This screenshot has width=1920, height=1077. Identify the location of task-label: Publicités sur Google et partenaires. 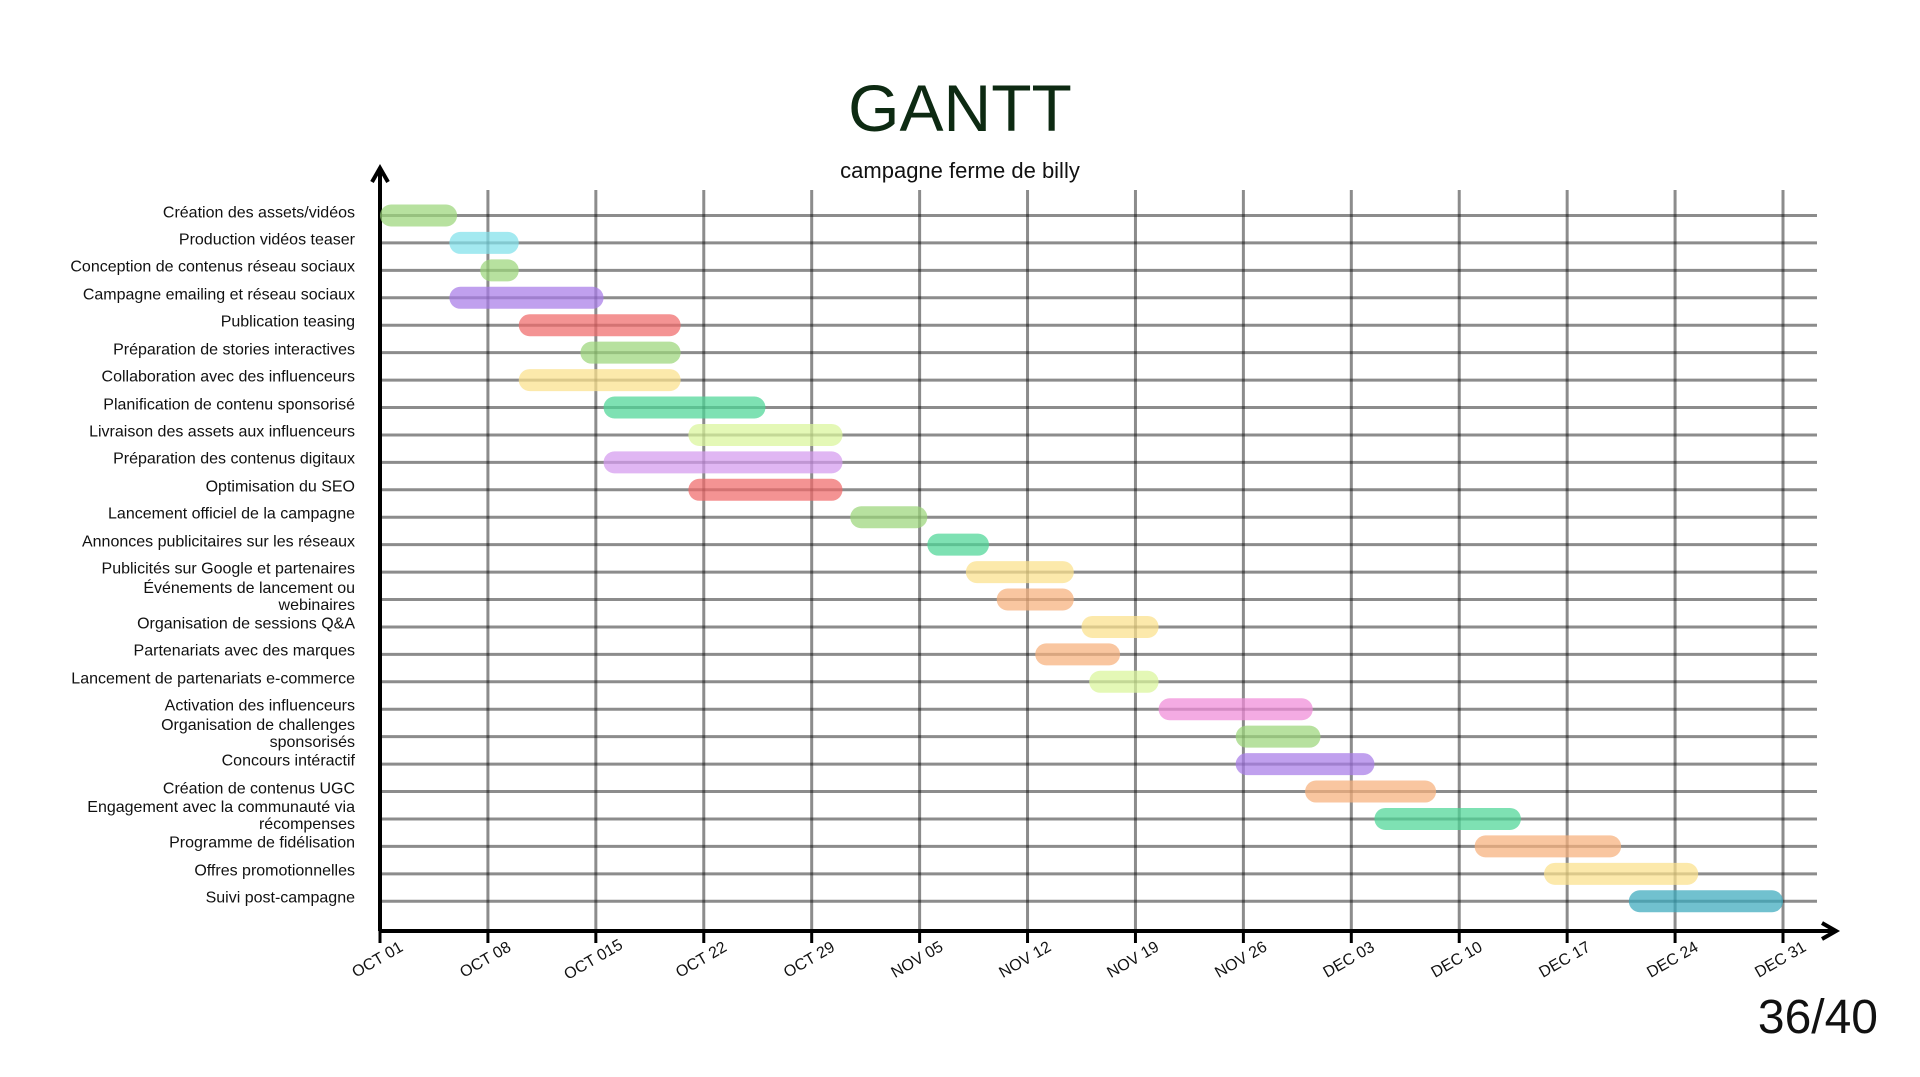
(228, 569).